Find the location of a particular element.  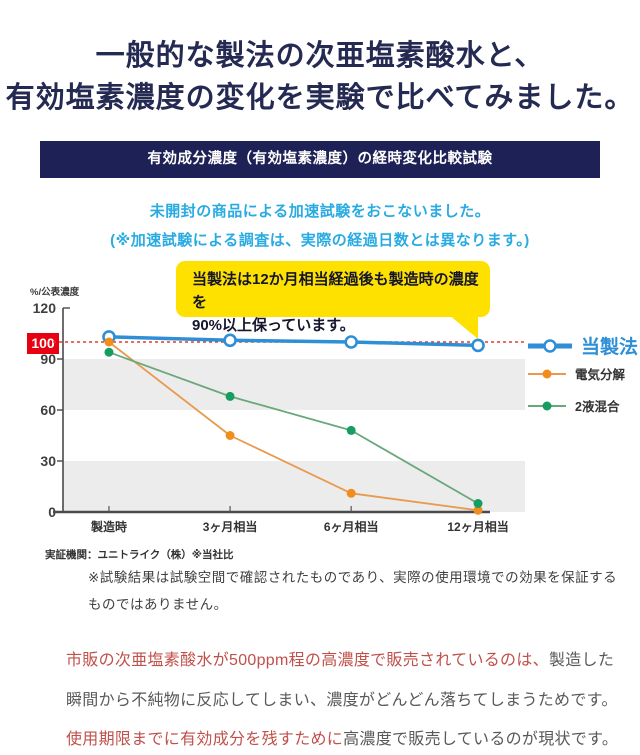

x-tick-label-4: 12ヶ月相当 is located at coordinates (478, 527).